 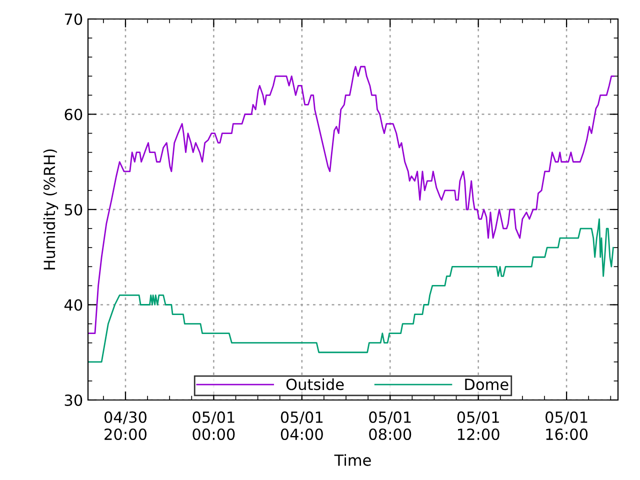 I want to click on y-tick-label: 70, so click(x=73, y=19).